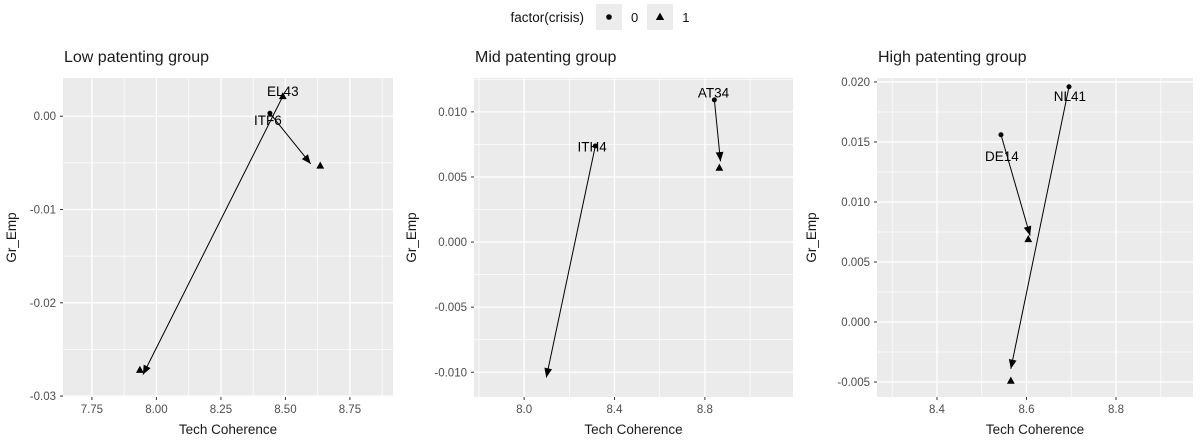 The image size is (1200, 443). Describe the element at coordinates (714, 92) in the screenshot. I see `region-label: AT34` at that location.